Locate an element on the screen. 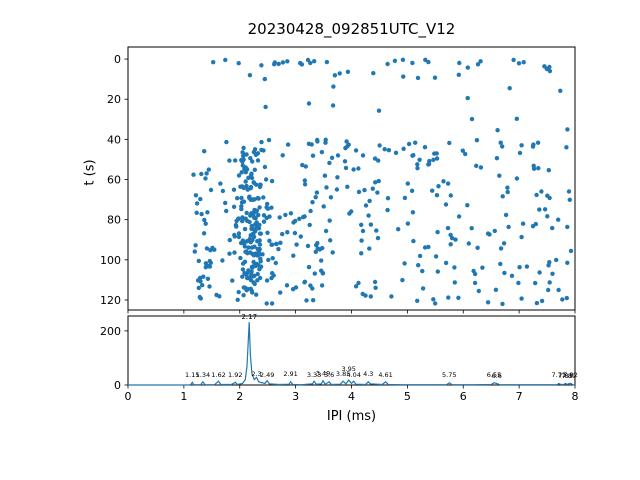  annotation-label: 4.04 is located at coordinates (353, 375).